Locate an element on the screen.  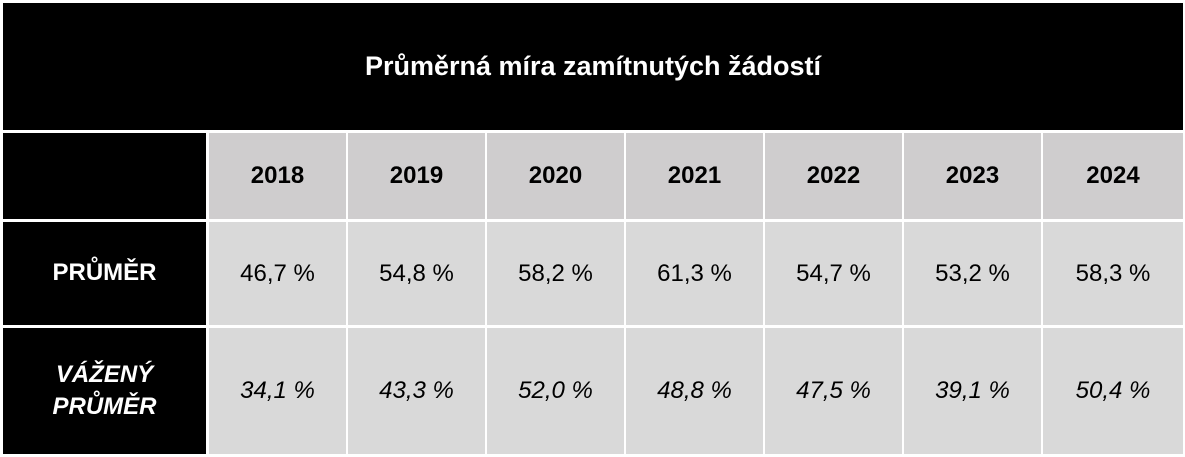
value-cell-prumer-2020: 58,2 % is located at coordinates (555, 273).